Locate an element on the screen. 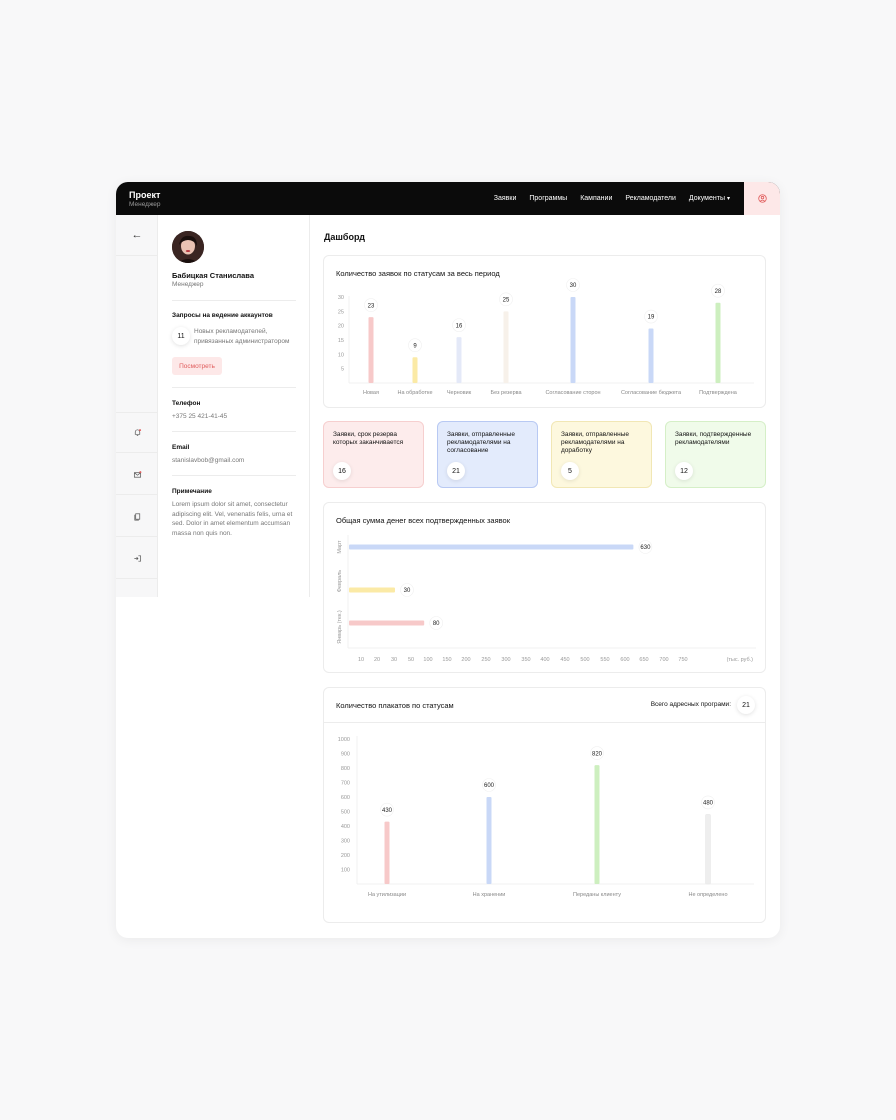 The width and height of the screenshot is (896, 1120). phone-label: Телефон is located at coordinates (186, 403).